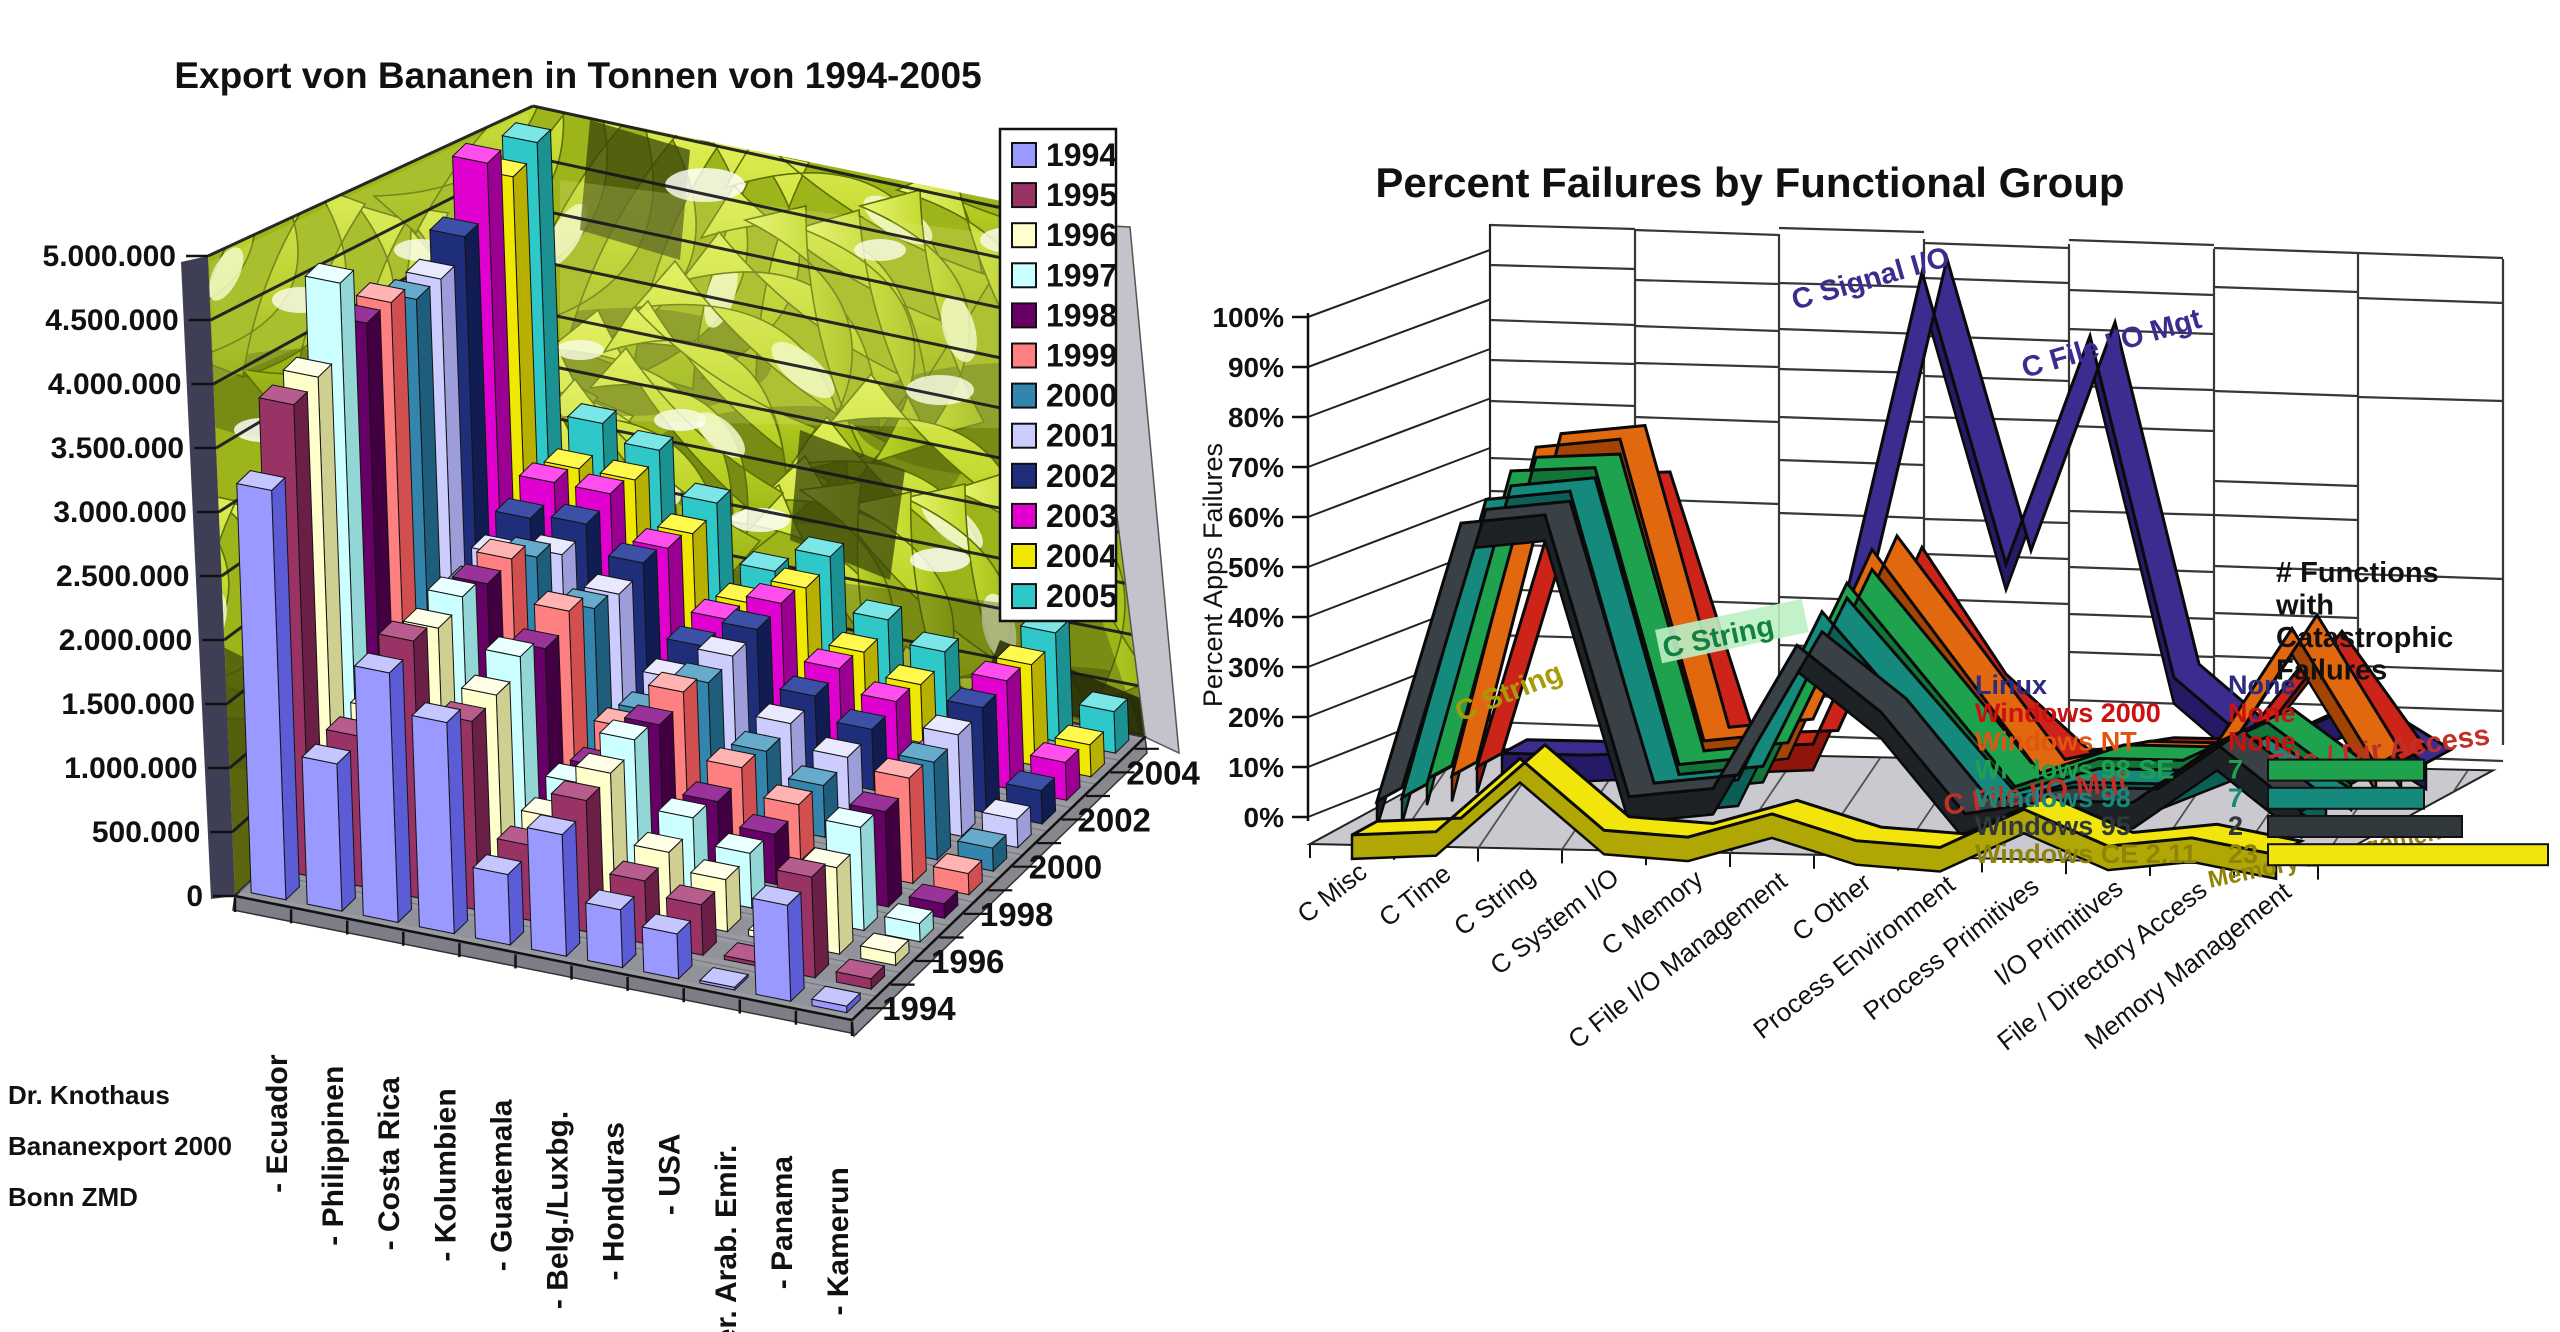 Image resolution: width=2560 pixels, height=1332 pixels. What do you see at coordinates (445, 1174) in the screenshot?
I see `svg-text: - Kolumbien` at bounding box center [445, 1174].